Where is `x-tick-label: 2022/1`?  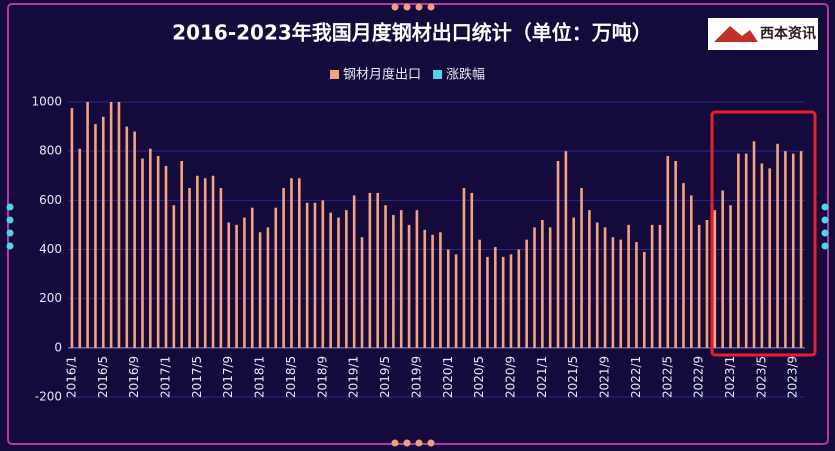
x-tick-label: 2022/1 is located at coordinates (636, 377).